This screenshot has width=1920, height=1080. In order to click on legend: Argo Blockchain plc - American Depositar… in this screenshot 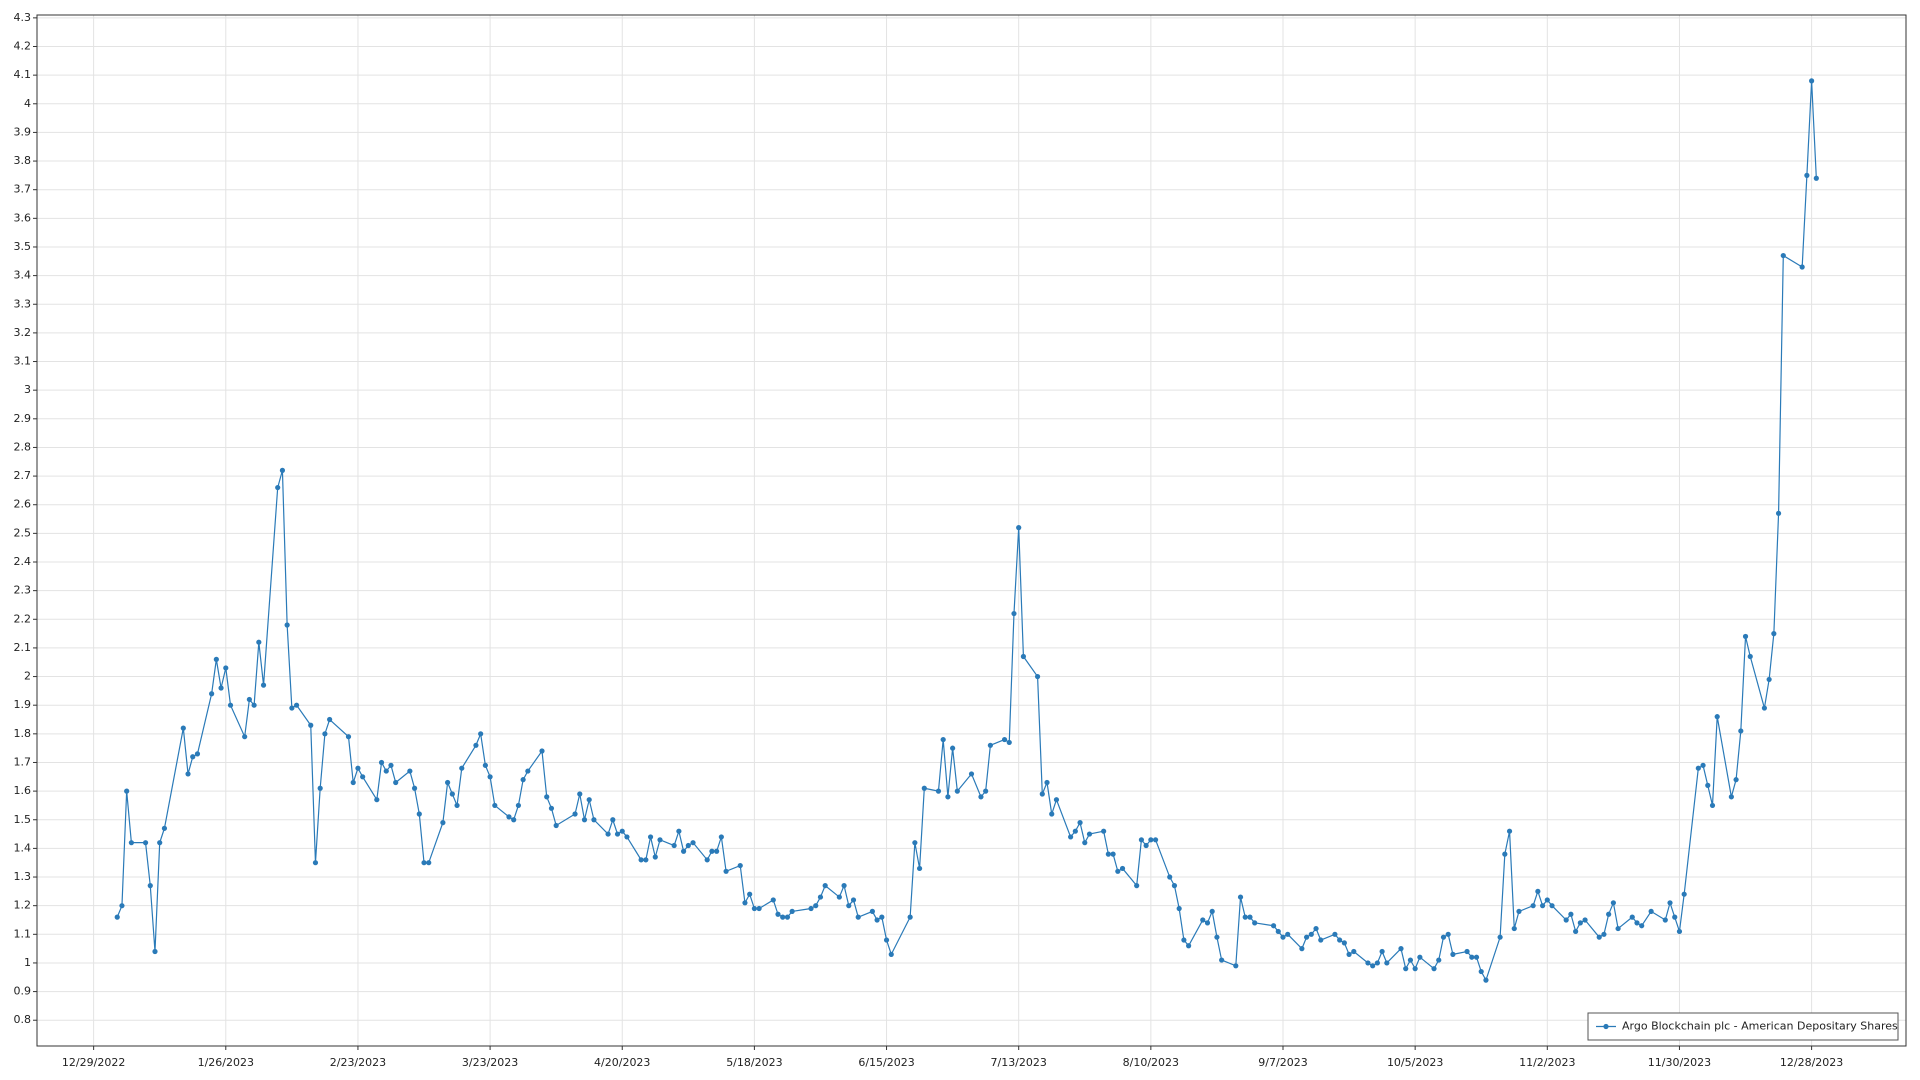, I will do `click(1743, 1026)`.